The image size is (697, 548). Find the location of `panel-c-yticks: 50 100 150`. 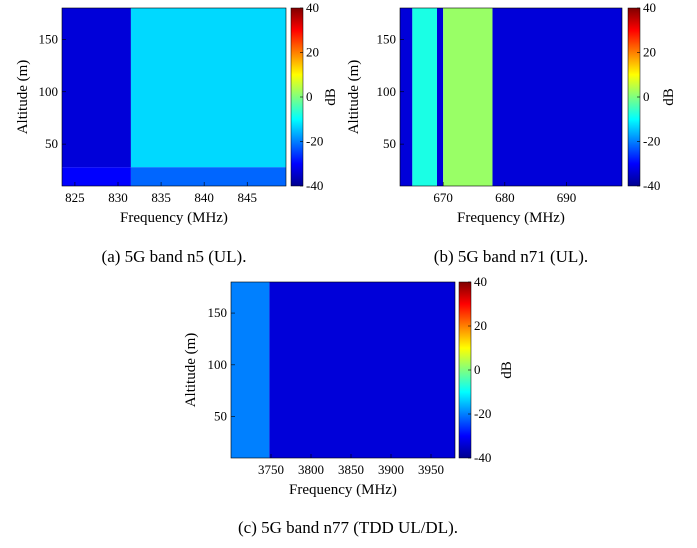

panel-c-yticks: 50 100 150 is located at coordinates (221, 364).